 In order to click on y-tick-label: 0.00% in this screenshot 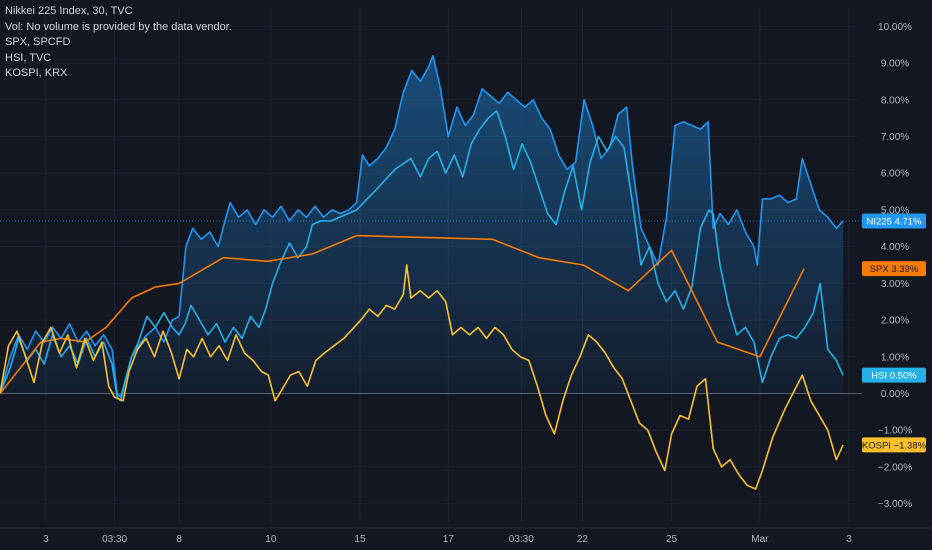, I will do `click(895, 394)`.